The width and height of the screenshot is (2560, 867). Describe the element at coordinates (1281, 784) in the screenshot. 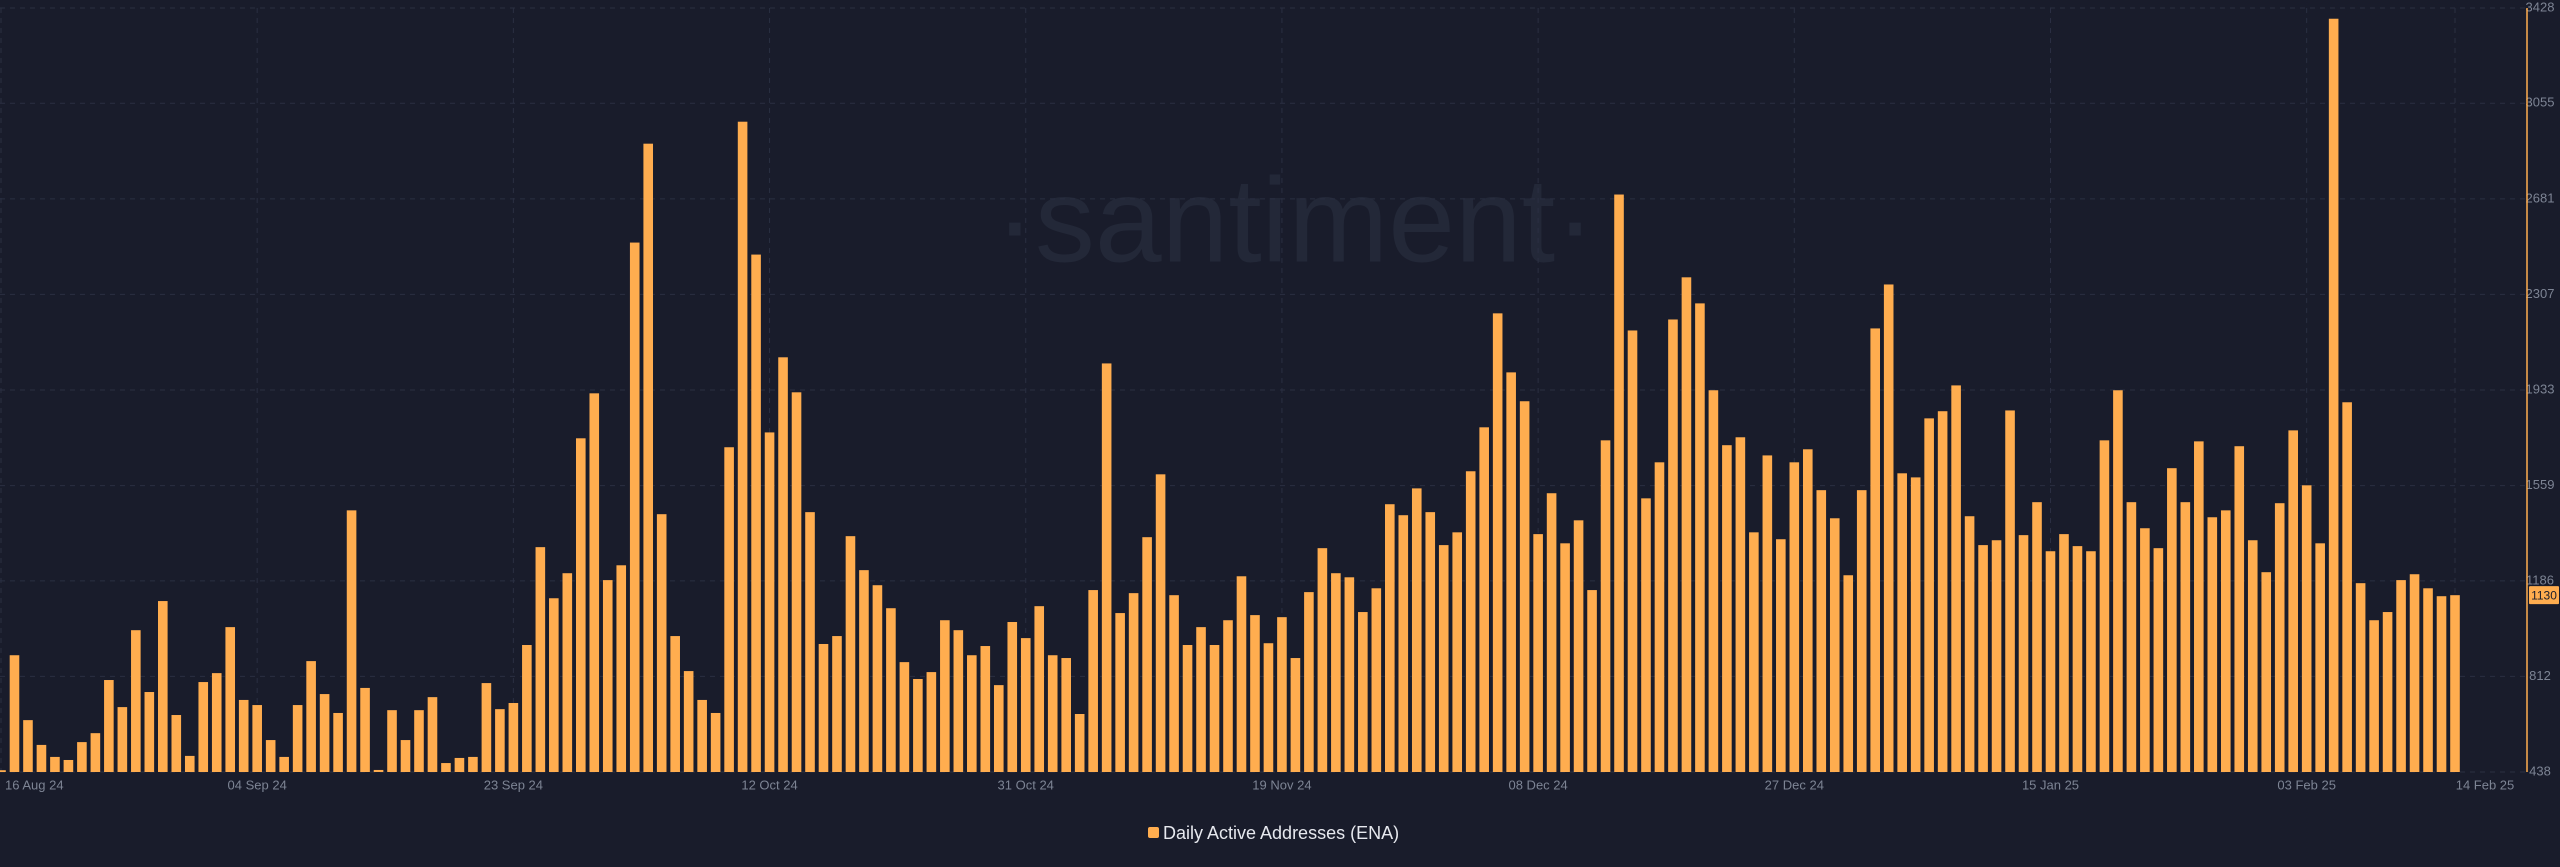

I see `x-tick-label: 19 Nov 24` at that location.